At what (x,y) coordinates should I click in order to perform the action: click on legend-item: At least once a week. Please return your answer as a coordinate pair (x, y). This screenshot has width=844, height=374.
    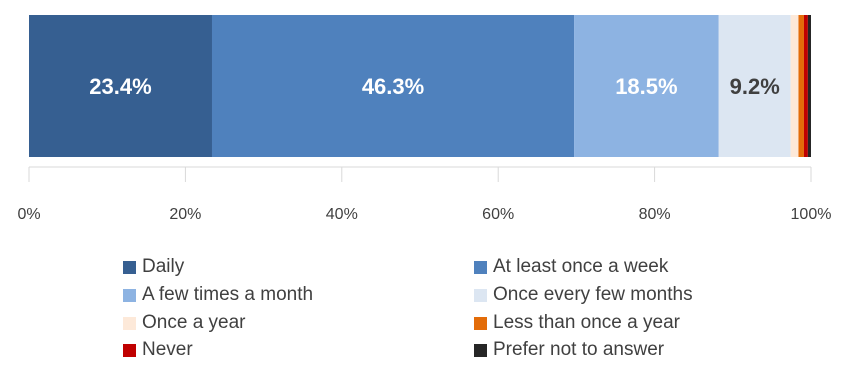
    Looking at the image, I should click on (571, 267).